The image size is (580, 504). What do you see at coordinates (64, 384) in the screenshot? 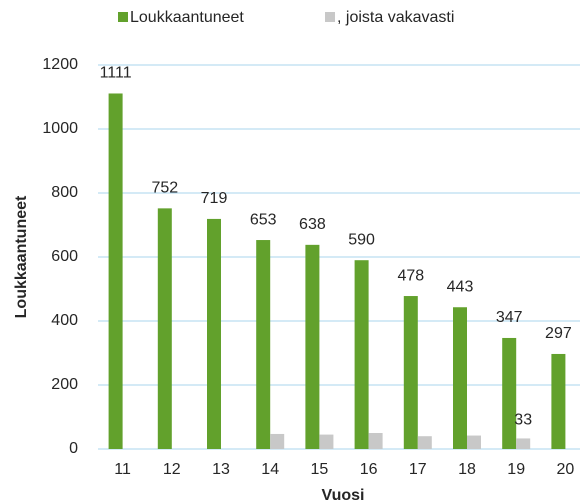
I see `y-tick-label: 200` at bounding box center [64, 384].